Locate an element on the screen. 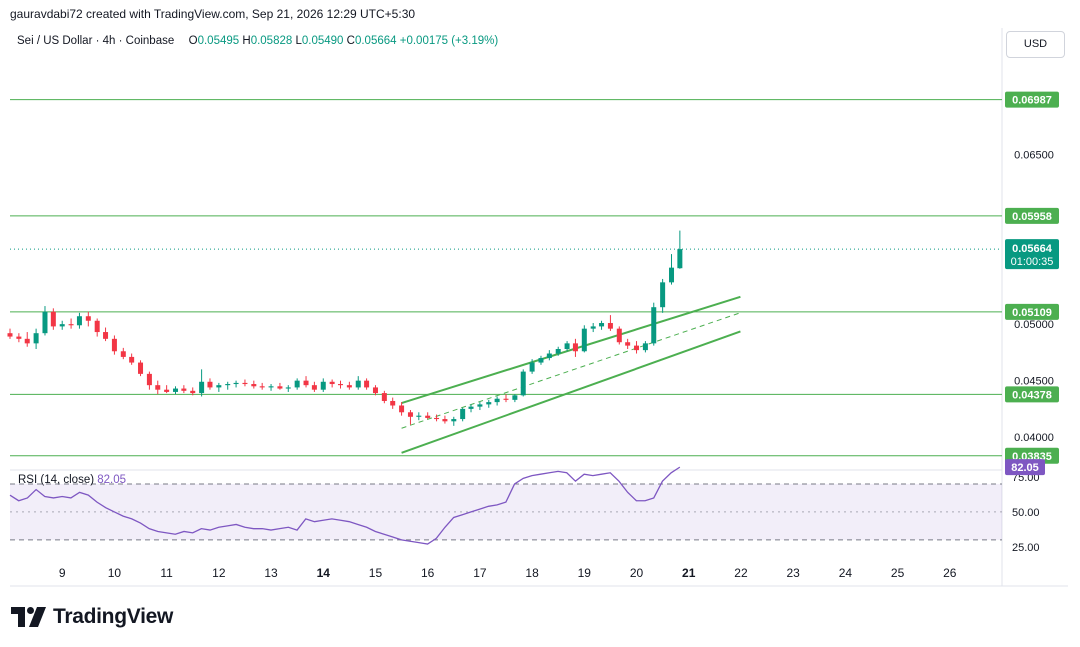 The image size is (1080, 647). time-tick-label: 26 is located at coordinates (950, 573).